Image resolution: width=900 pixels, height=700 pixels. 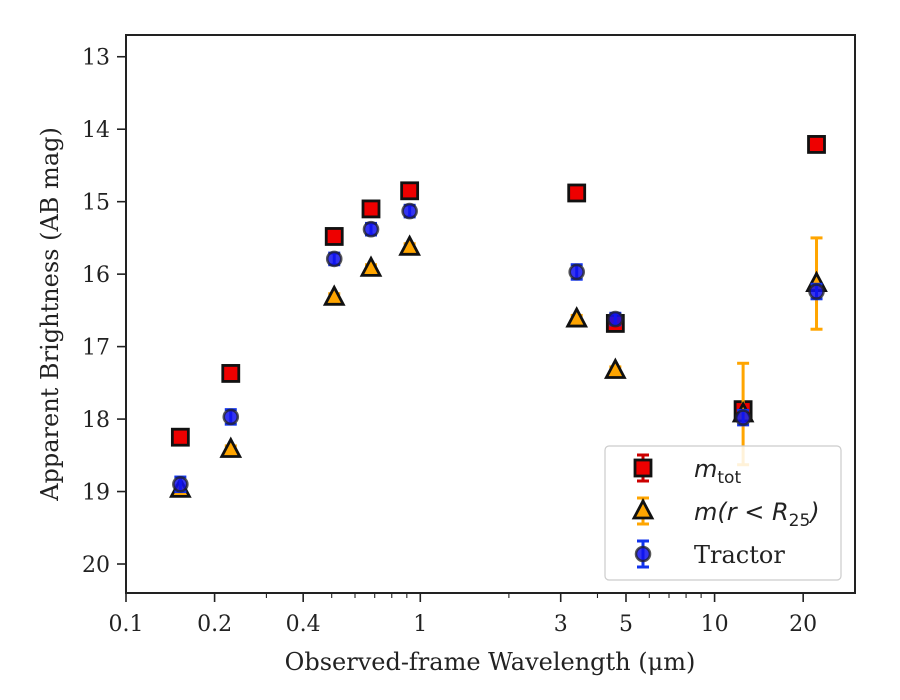 What do you see at coordinates (104, 312) in the screenshot?
I see `y-axis: 13 14 15 16 17 18 19 20` at bounding box center [104, 312].